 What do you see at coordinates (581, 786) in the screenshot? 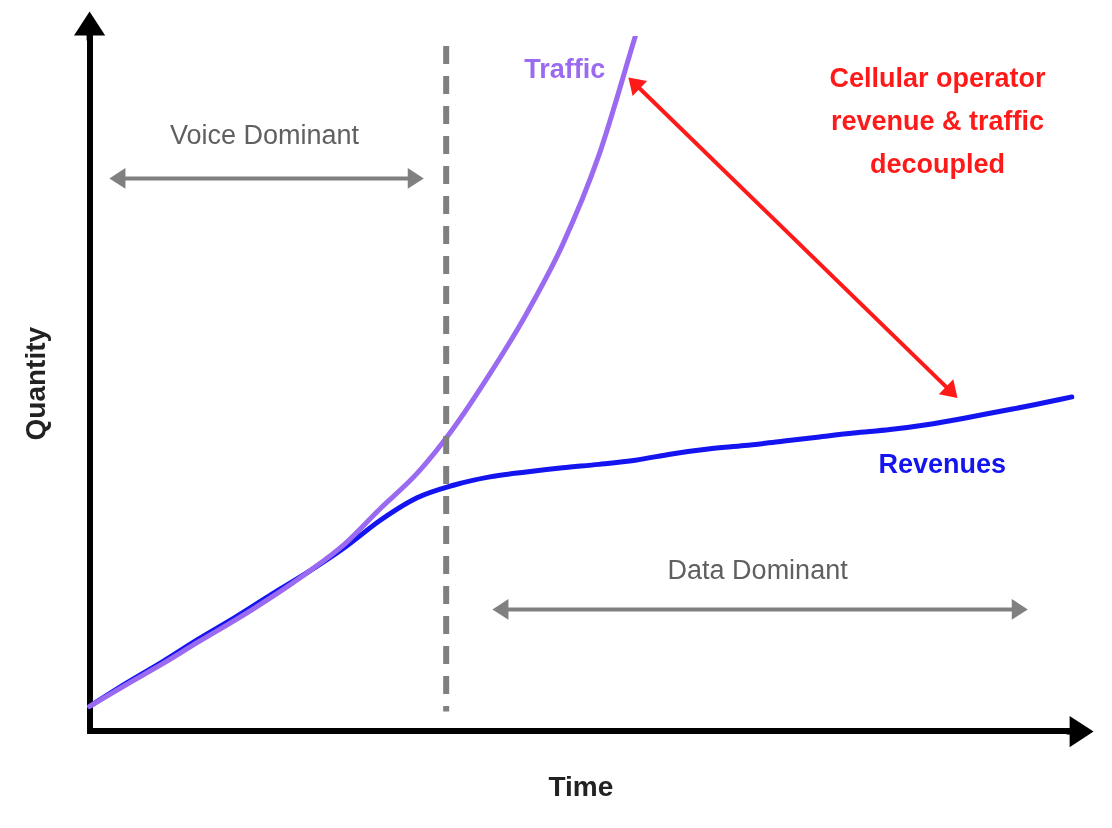
I see `x-axis-title: Time` at bounding box center [581, 786].